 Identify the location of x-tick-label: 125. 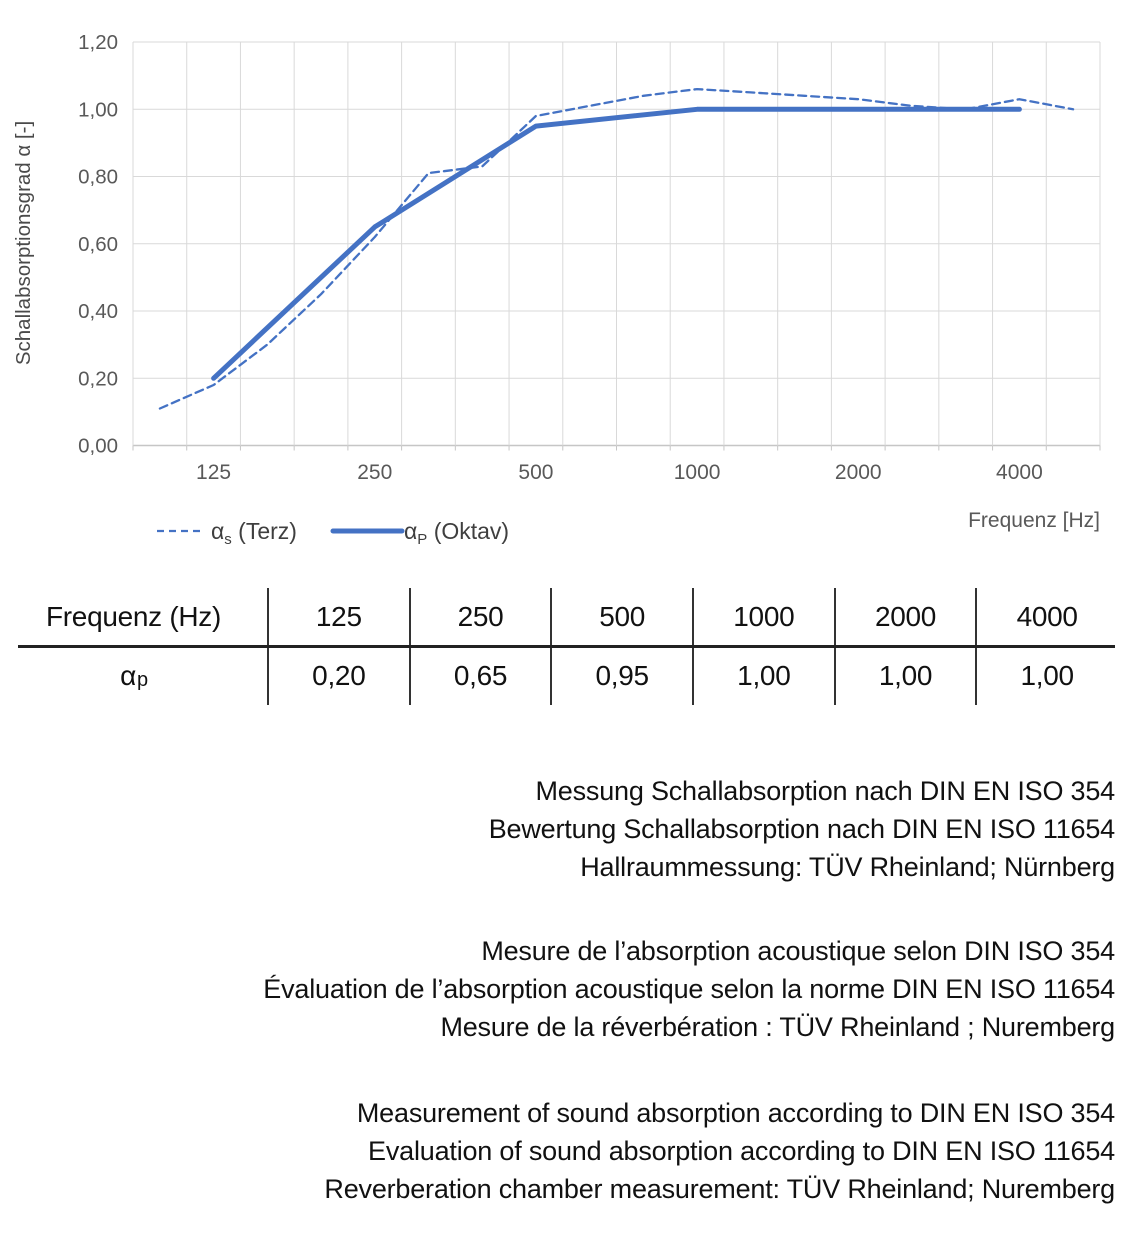
(213, 472).